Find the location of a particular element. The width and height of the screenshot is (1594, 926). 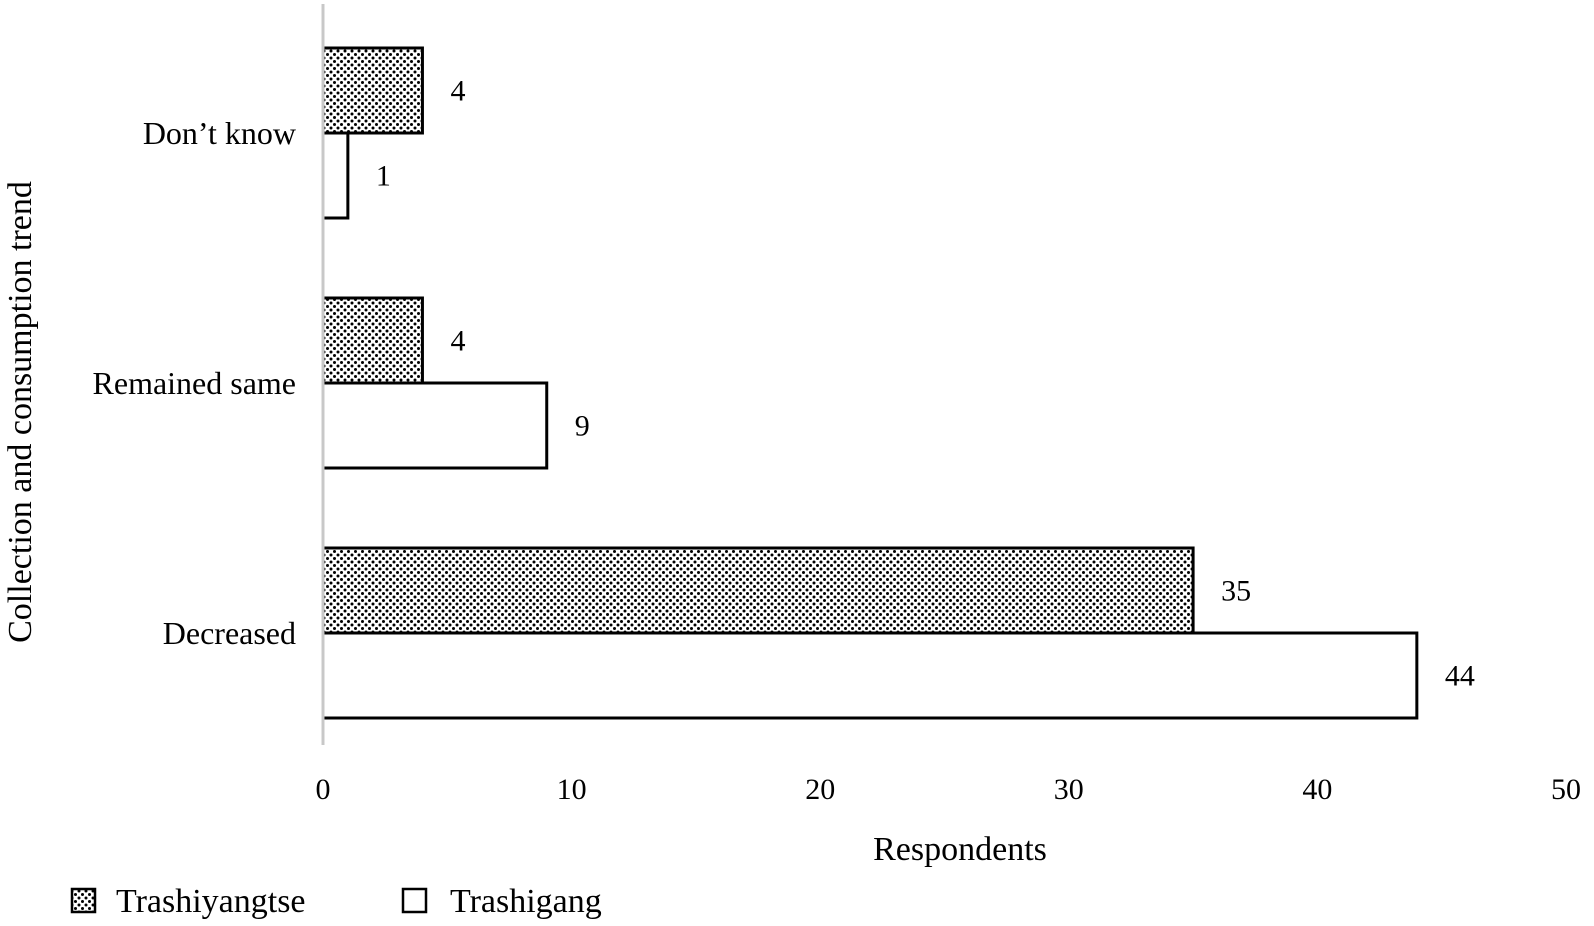

legend-item-trashiyangtse: Trashiyangtse is located at coordinates (188, 901).